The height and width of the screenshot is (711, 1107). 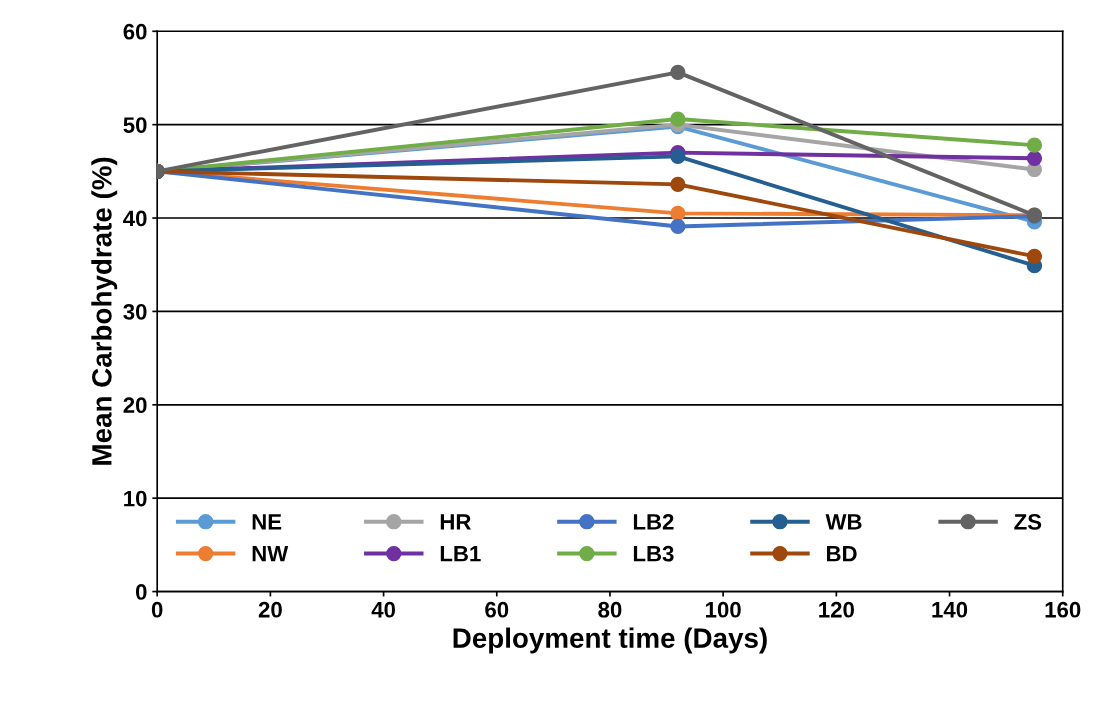 What do you see at coordinates (135, 125) in the screenshot?
I see `y-tick-label: 50` at bounding box center [135, 125].